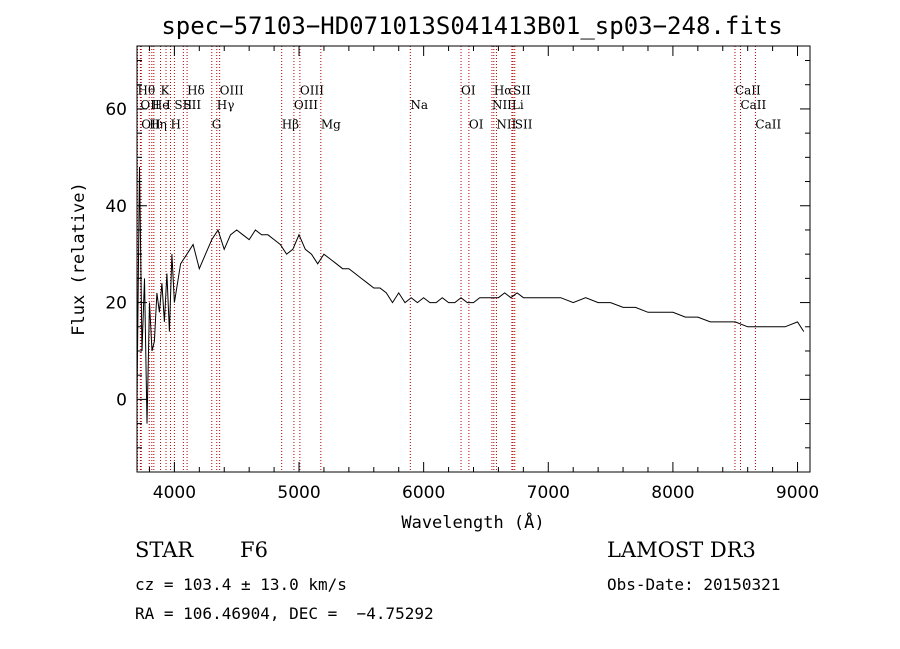 The width and height of the screenshot is (900, 649). What do you see at coordinates (79, 259) in the screenshot?
I see `y-axis-label: Flux (relative)` at bounding box center [79, 259].